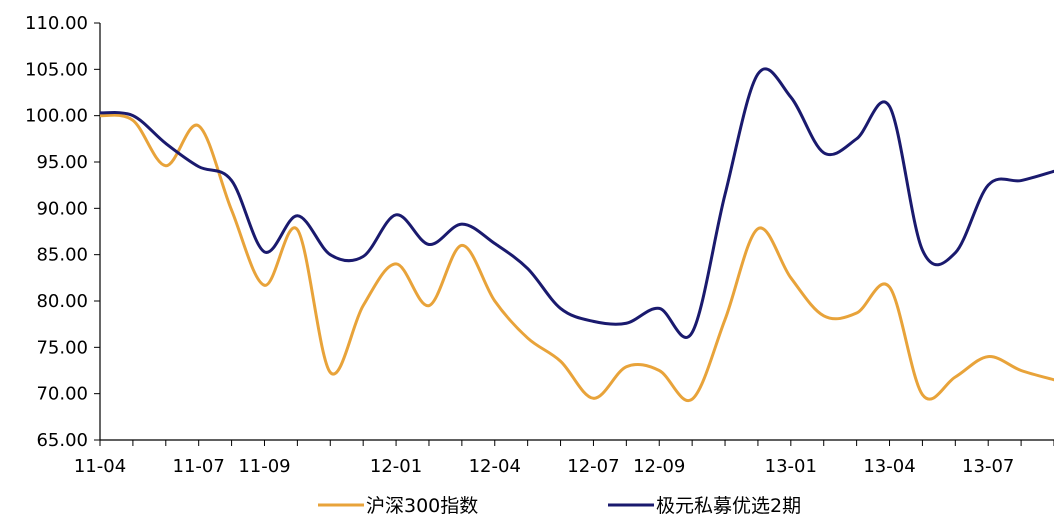  I want to click on x-tick-label: 13-01, so click(791, 466).